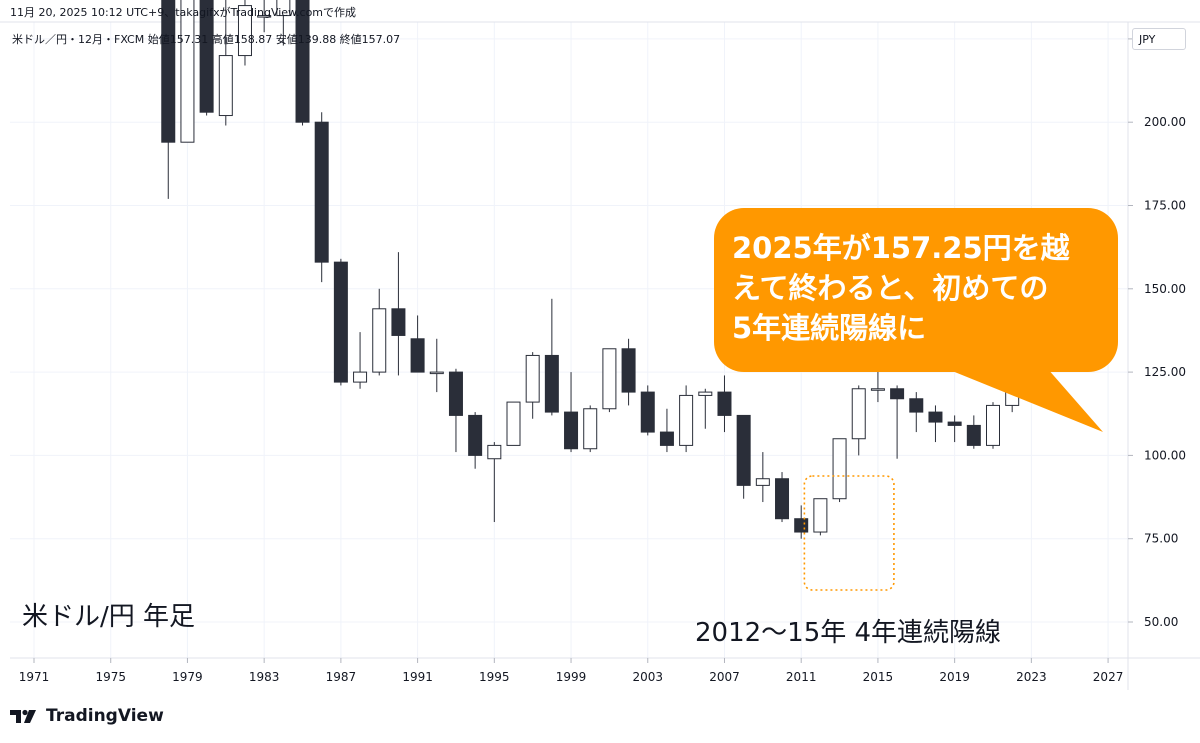 Image resolution: width=1200 pixels, height=743 pixels. Describe the element at coordinates (87, 716) in the screenshot. I see `brand-logo: TradingView` at that location.